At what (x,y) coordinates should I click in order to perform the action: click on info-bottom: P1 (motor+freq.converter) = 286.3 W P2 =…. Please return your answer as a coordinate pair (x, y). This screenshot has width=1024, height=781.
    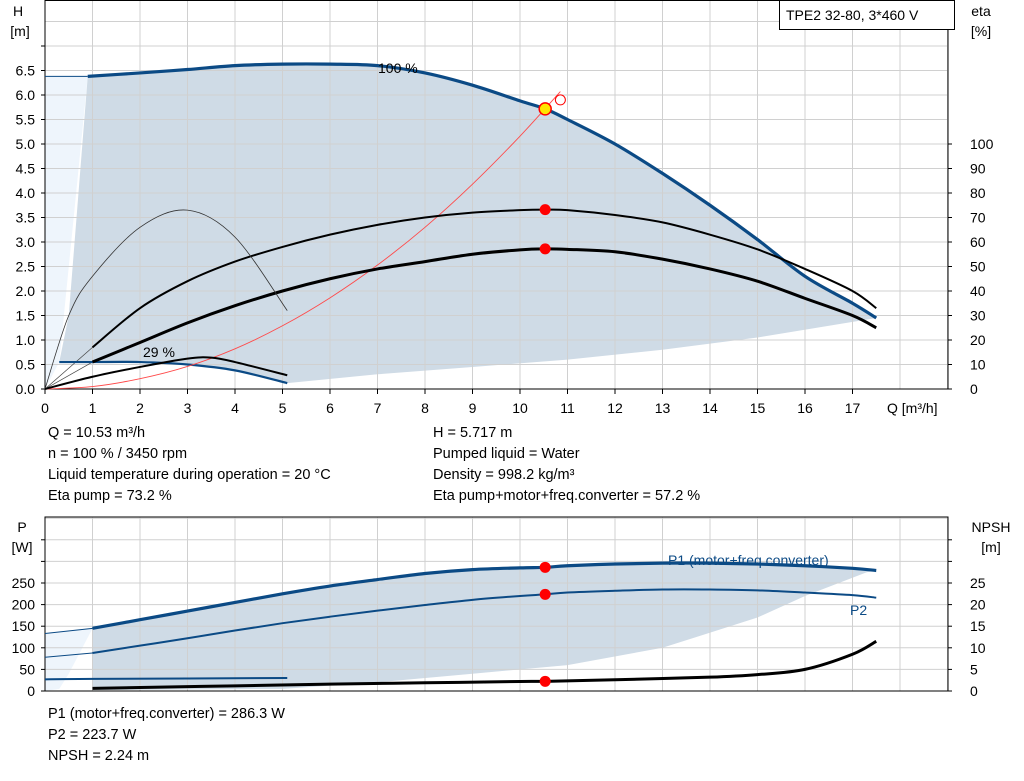
    Looking at the image, I should click on (166, 735).